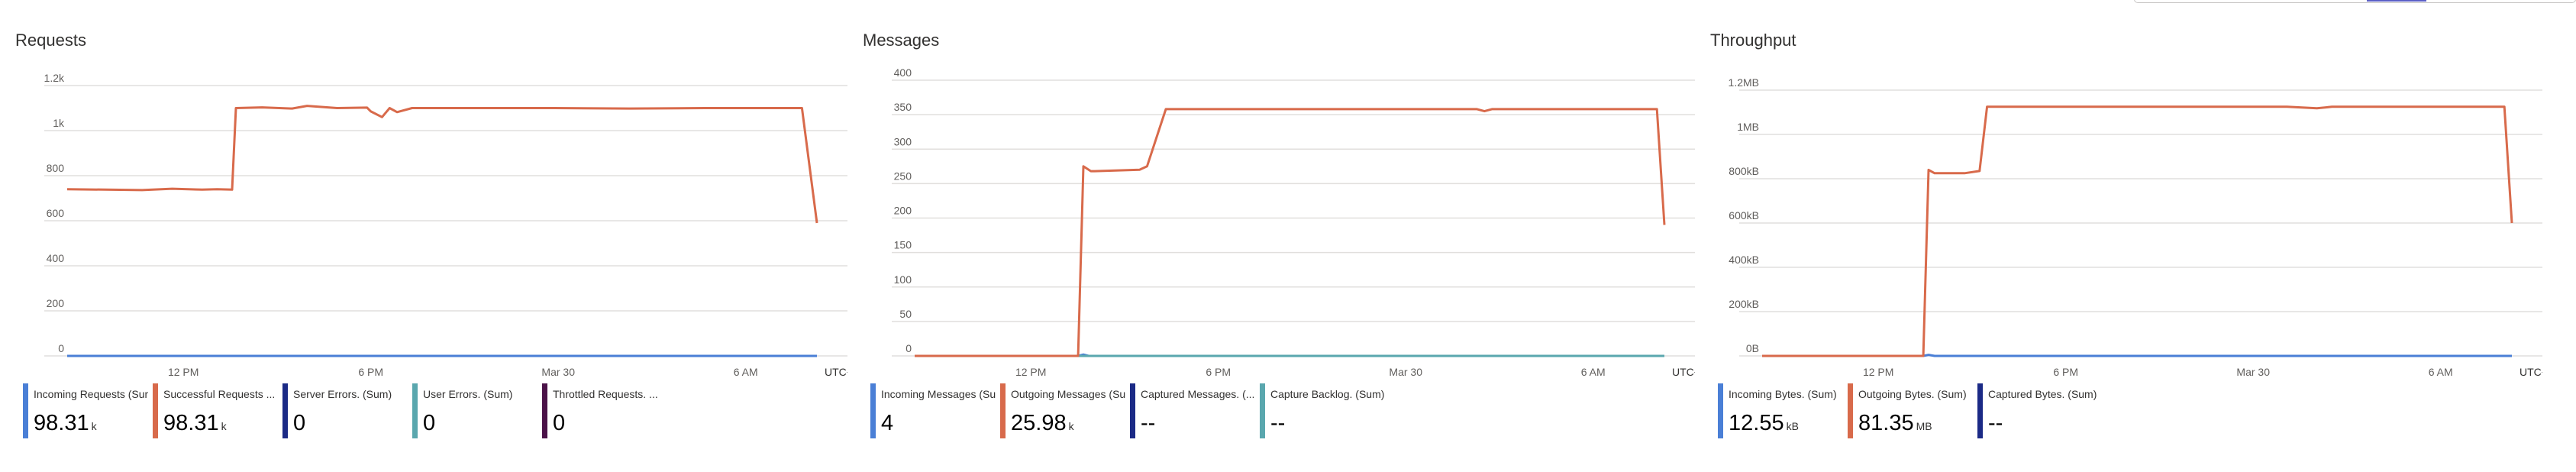 The image size is (2576, 472). I want to click on legend-item: Incoming Messages (Sum) 4, so click(935, 411).